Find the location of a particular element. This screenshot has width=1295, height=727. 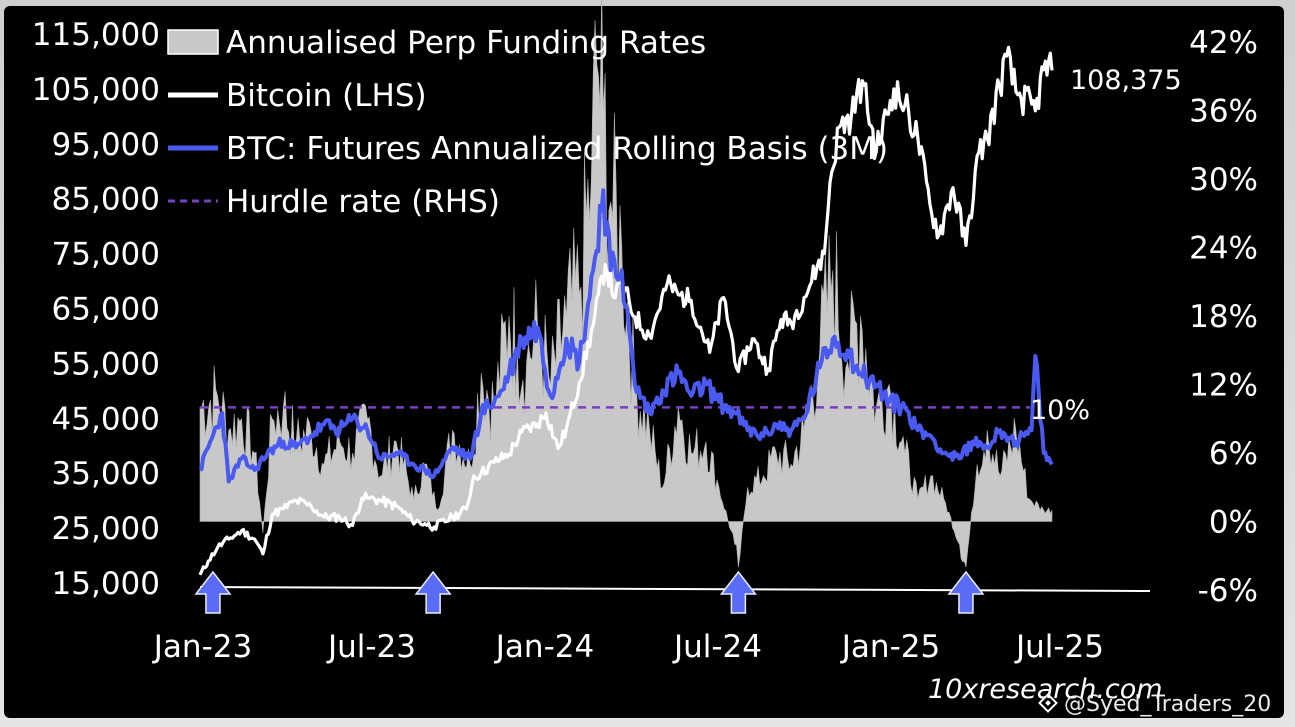

y-axis-right: 42% 36% 30% 24% 18% 12% 6% 0% -6% is located at coordinates (1223, 317).